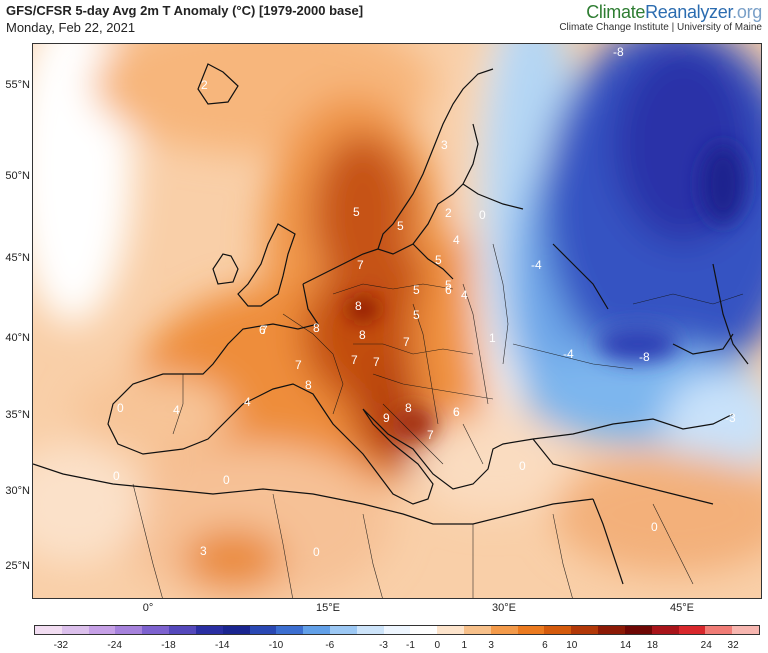  Describe the element at coordinates (625, 645) in the screenshot. I see `colorbar-tick-label: 14` at that location.